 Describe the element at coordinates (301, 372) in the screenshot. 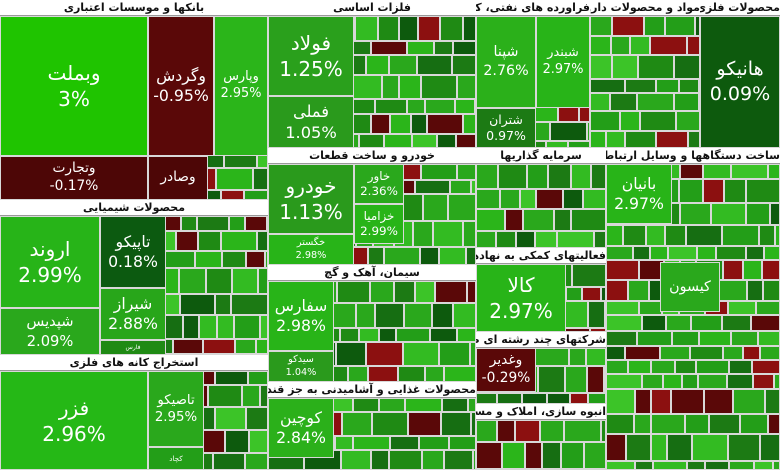

I see `stock-change: 1.04%` at that location.